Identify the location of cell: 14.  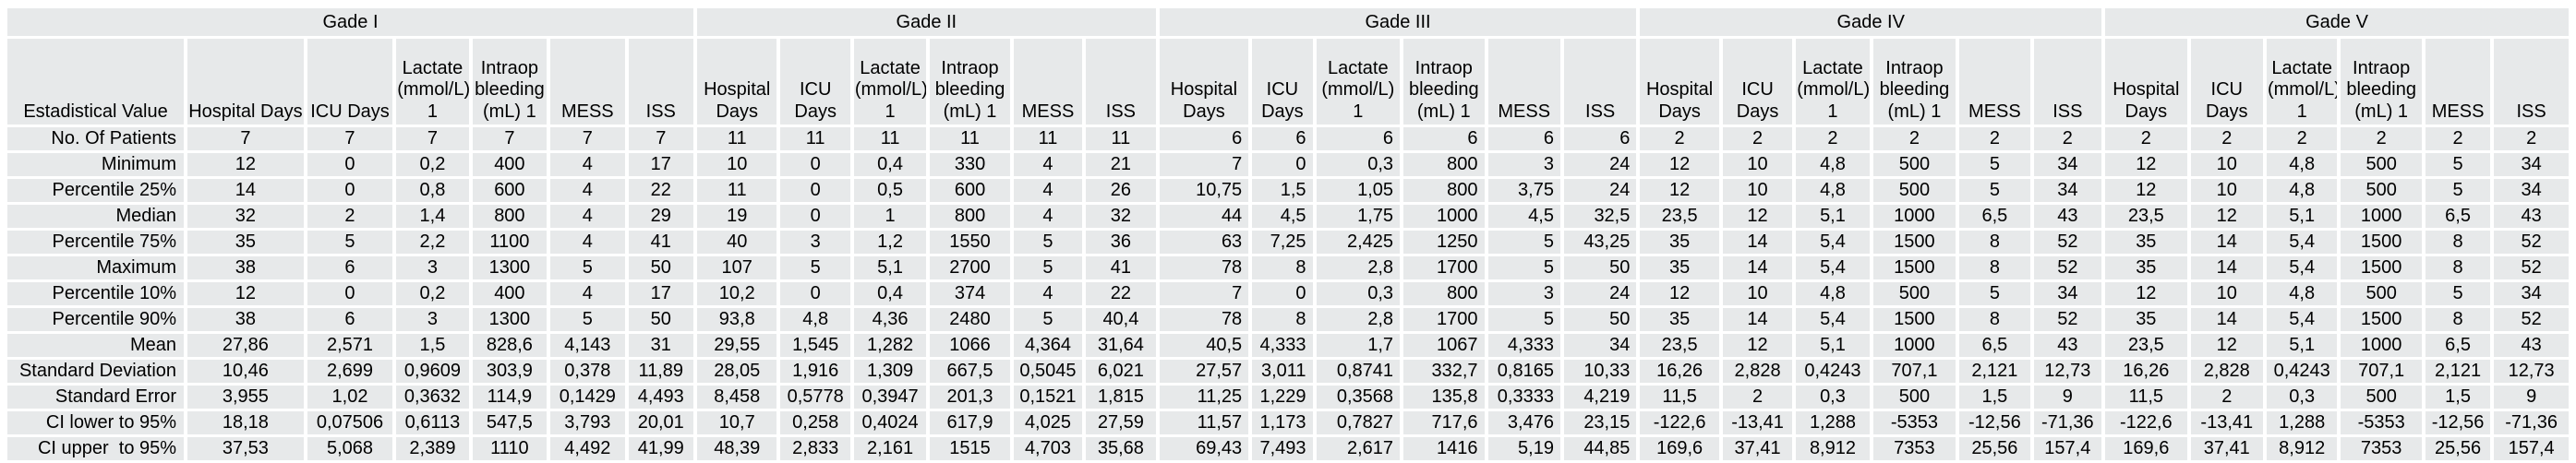
(2226, 242).